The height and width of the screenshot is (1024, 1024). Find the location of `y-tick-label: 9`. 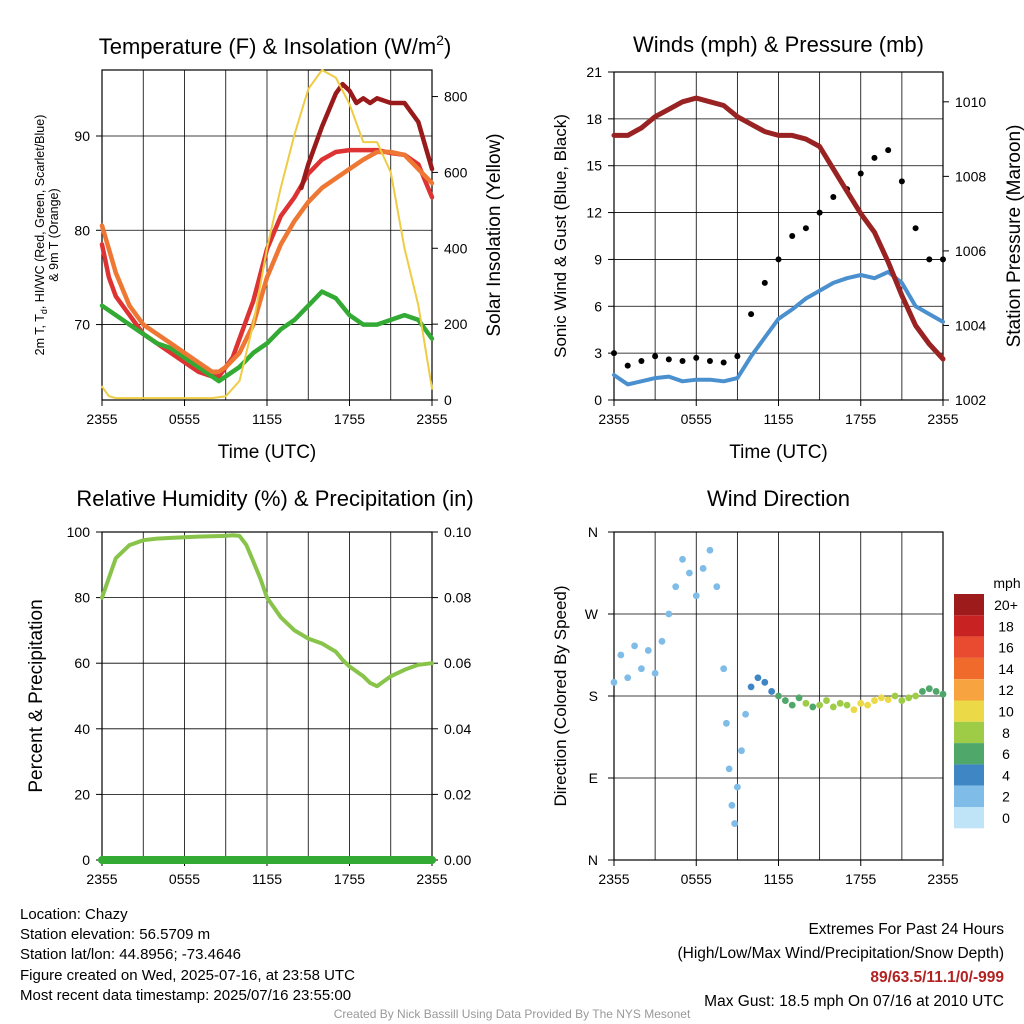

y-tick-label: 9 is located at coordinates (598, 259).